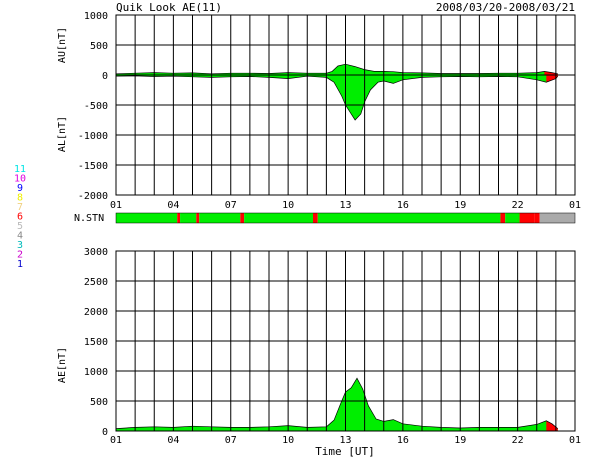 The width and height of the screenshot is (590, 460). I want to click on p3-ytick-label: 1000, so click(96, 372).